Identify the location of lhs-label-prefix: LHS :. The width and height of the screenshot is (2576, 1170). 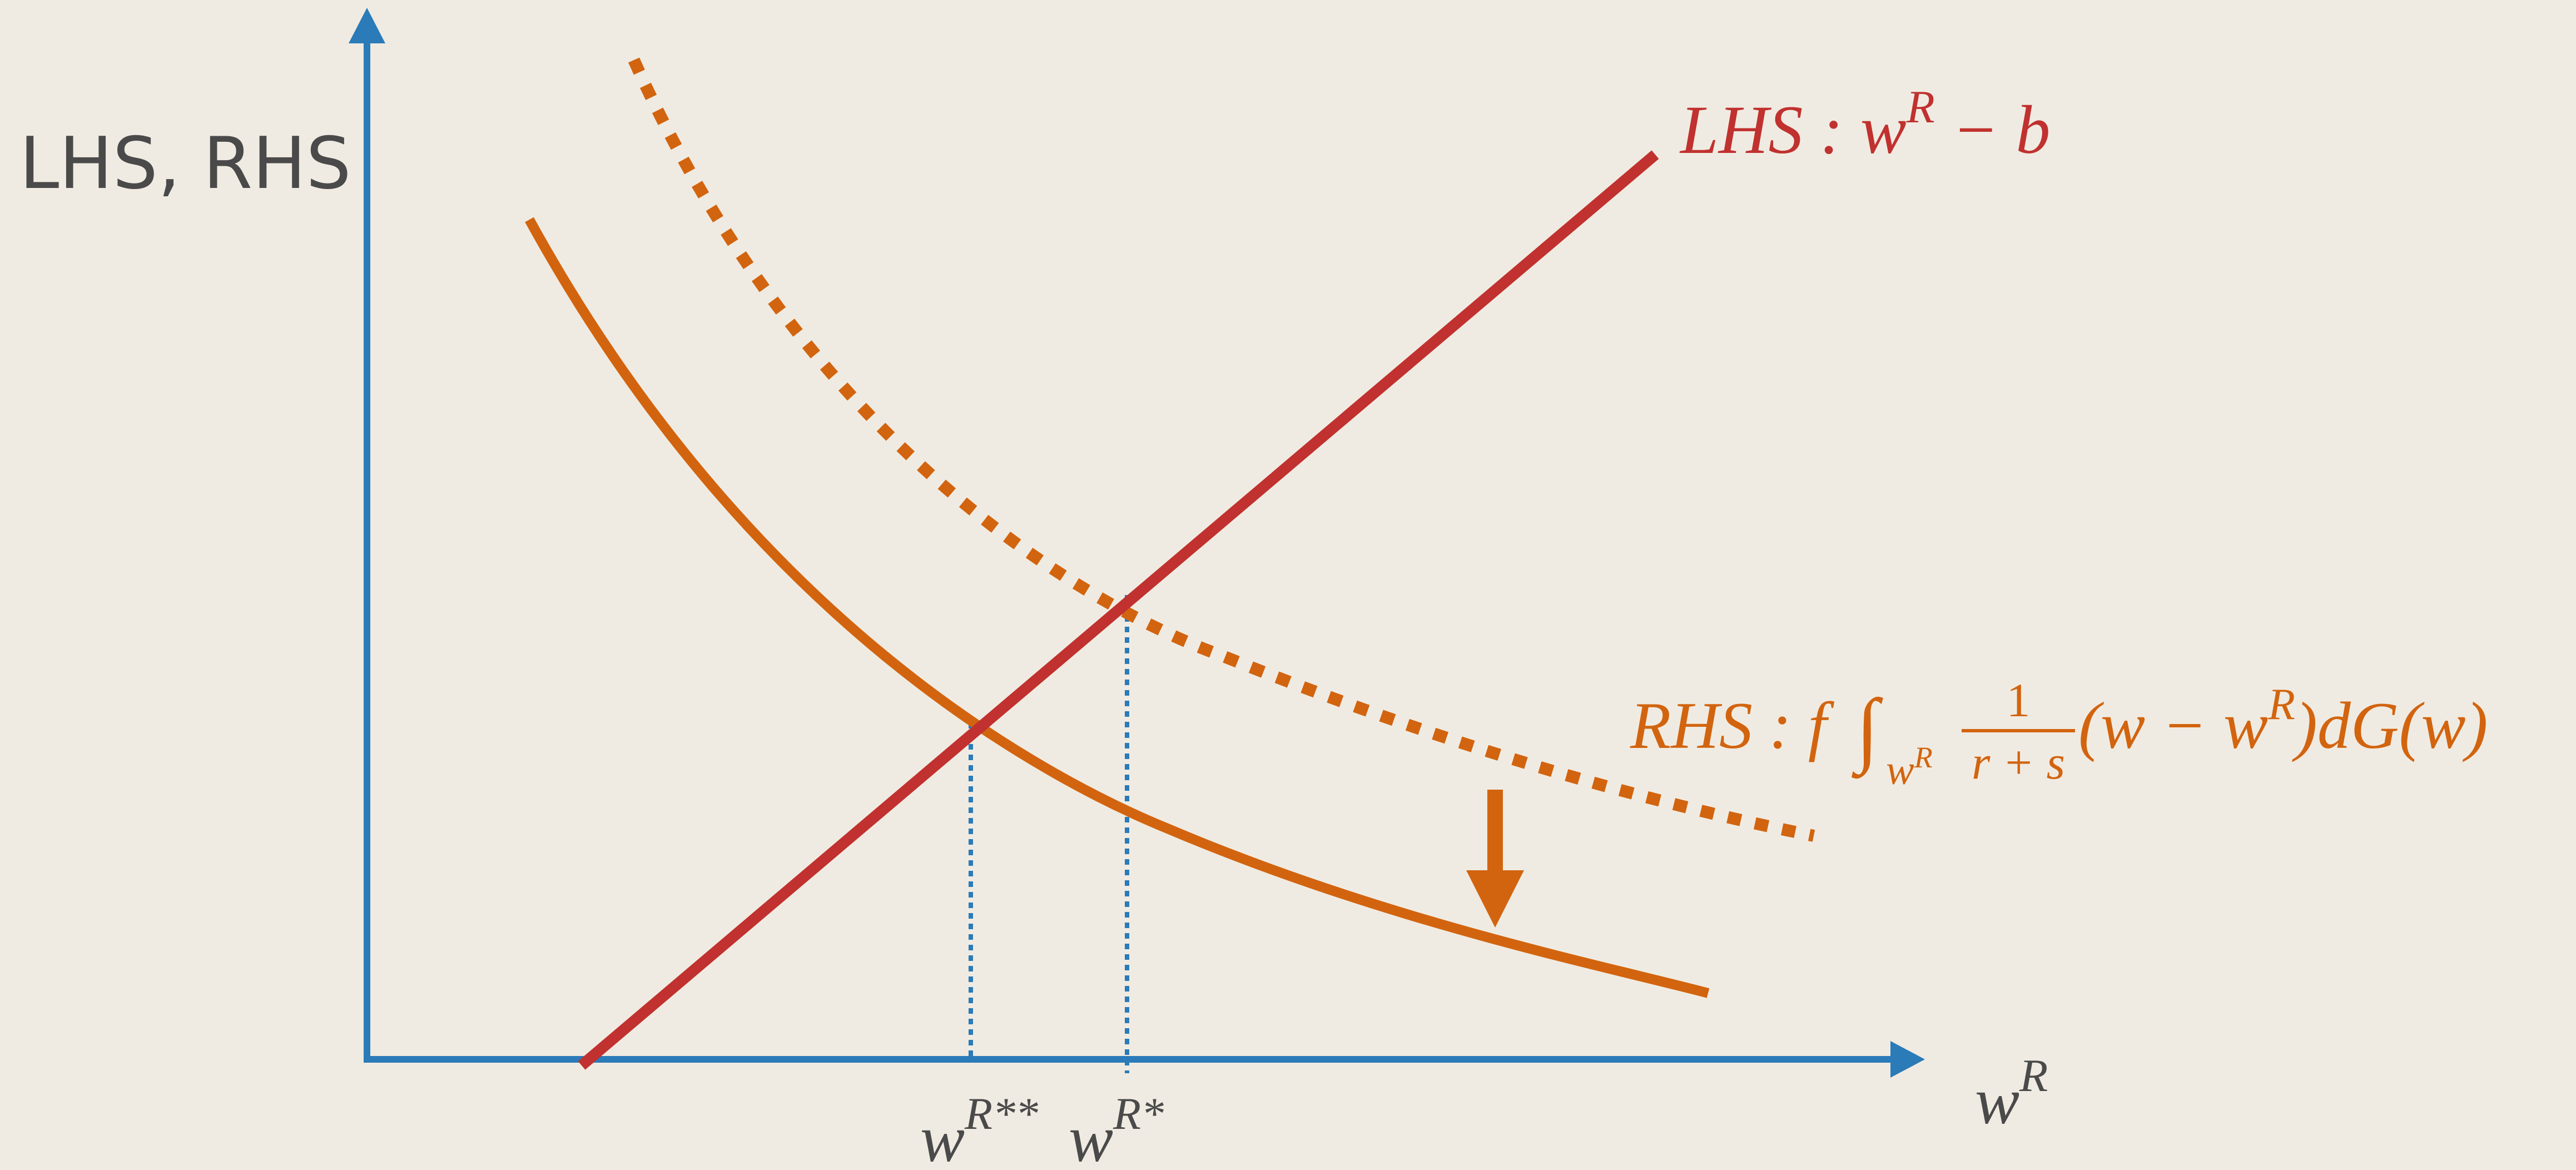
(1769, 130).